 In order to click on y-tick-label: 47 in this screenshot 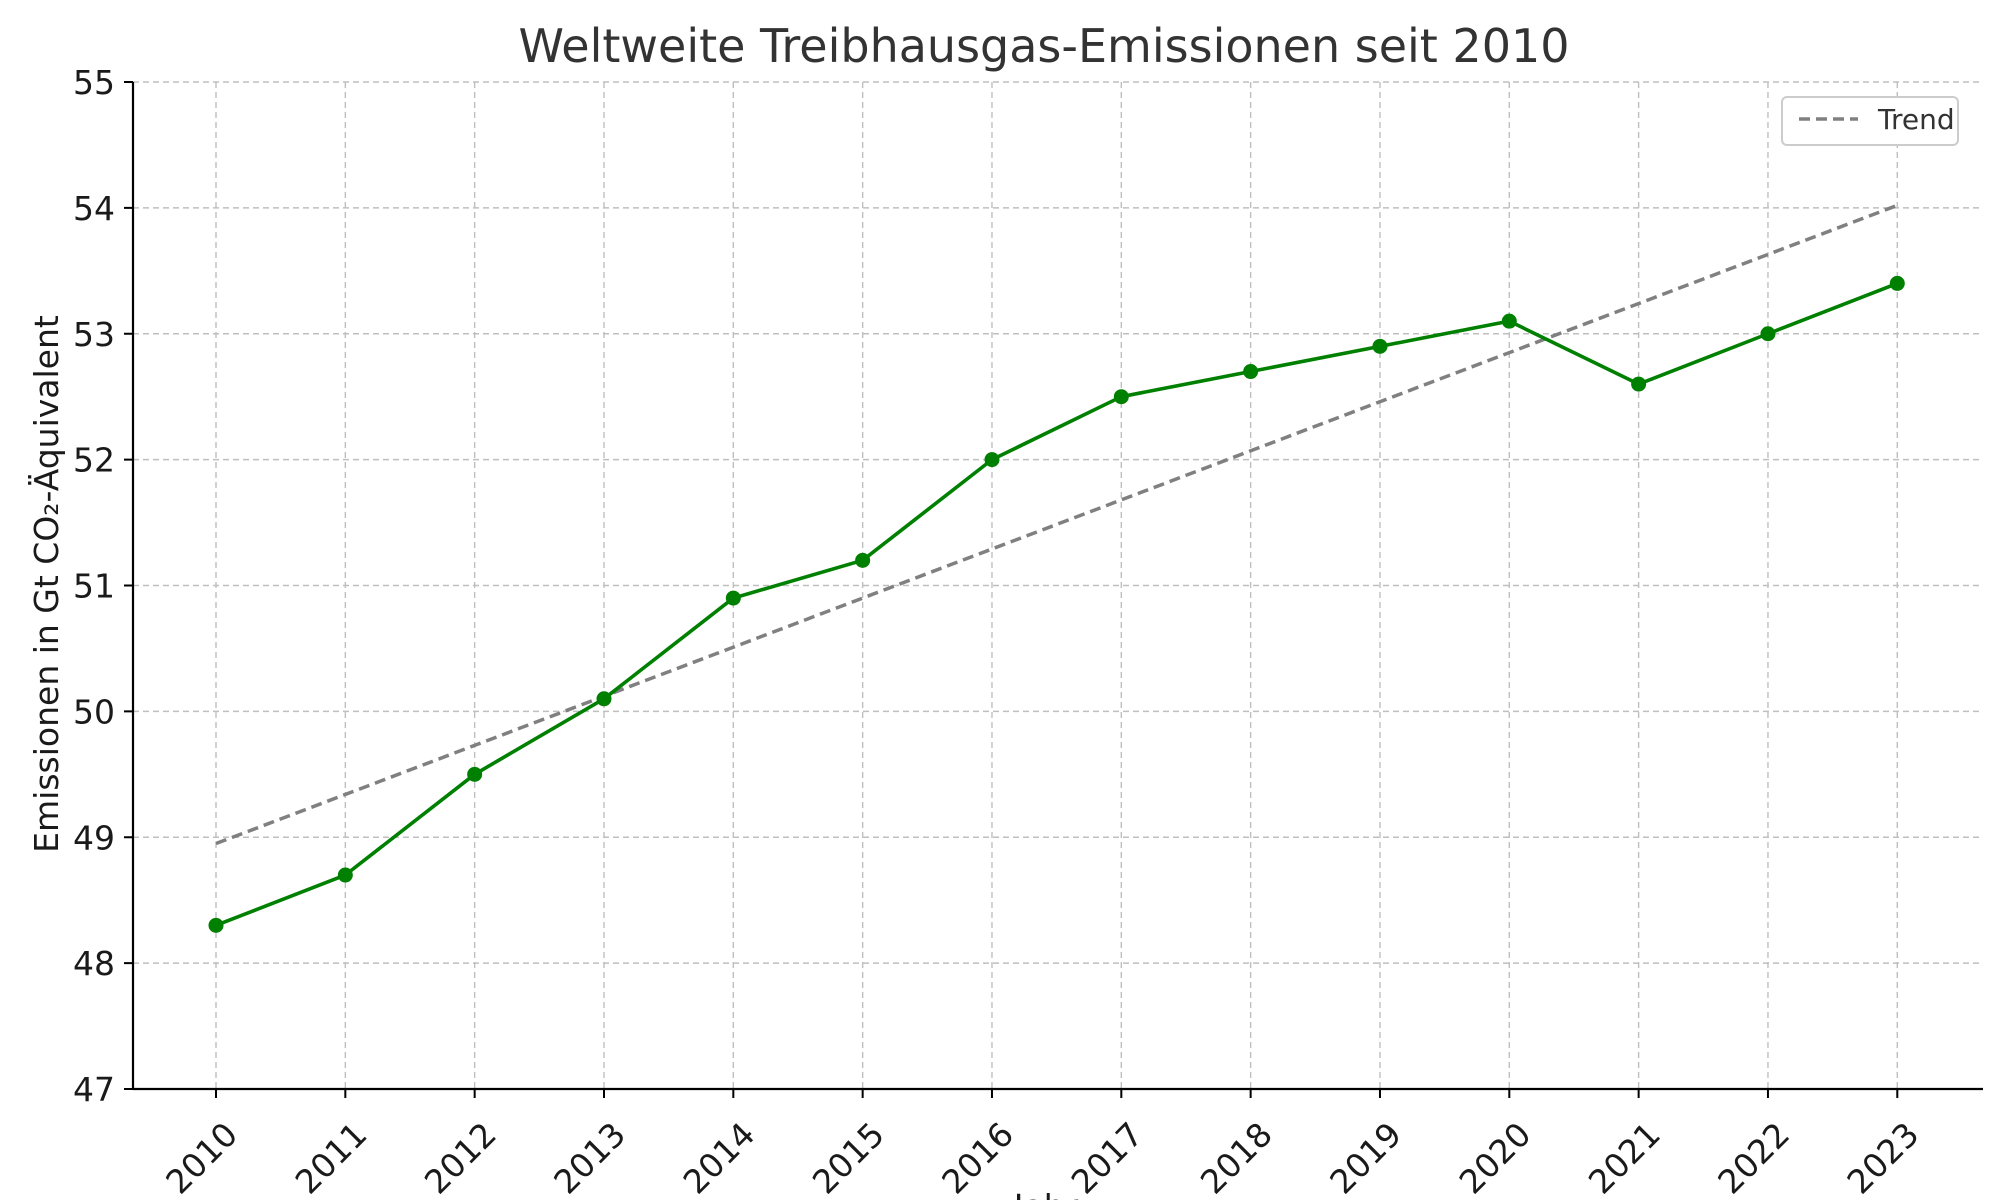, I will do `click(94, 1089)`.